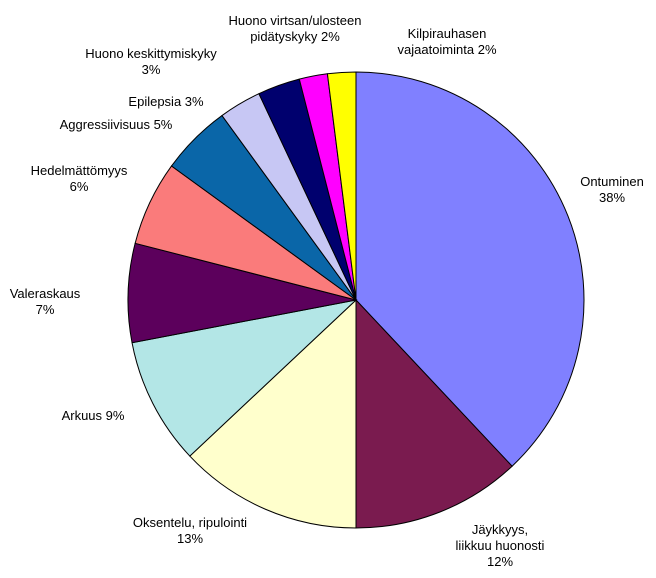 This screenshot has height=578, width=656. I want to click on slice-label-line: 13%, so click(190, 538).